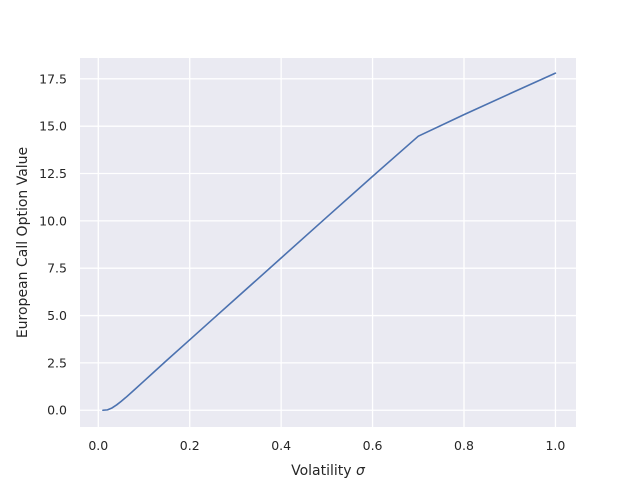 The image size is (640, 480). I want to click on y-tick-label: 10.0, so click(53, 220).